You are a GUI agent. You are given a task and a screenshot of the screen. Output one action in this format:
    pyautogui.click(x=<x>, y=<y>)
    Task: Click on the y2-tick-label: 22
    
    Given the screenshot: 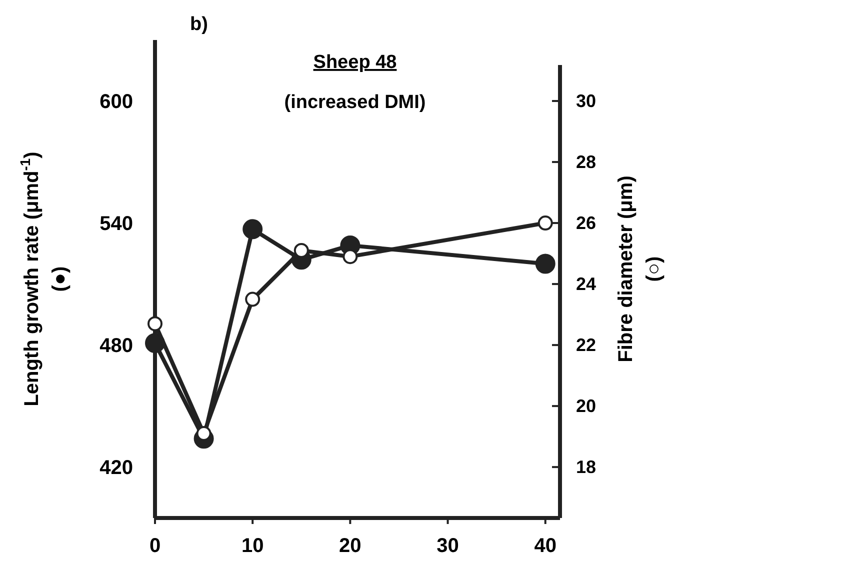 What is the action you would take?
    pyautogui.click(x=586, y=345)
    